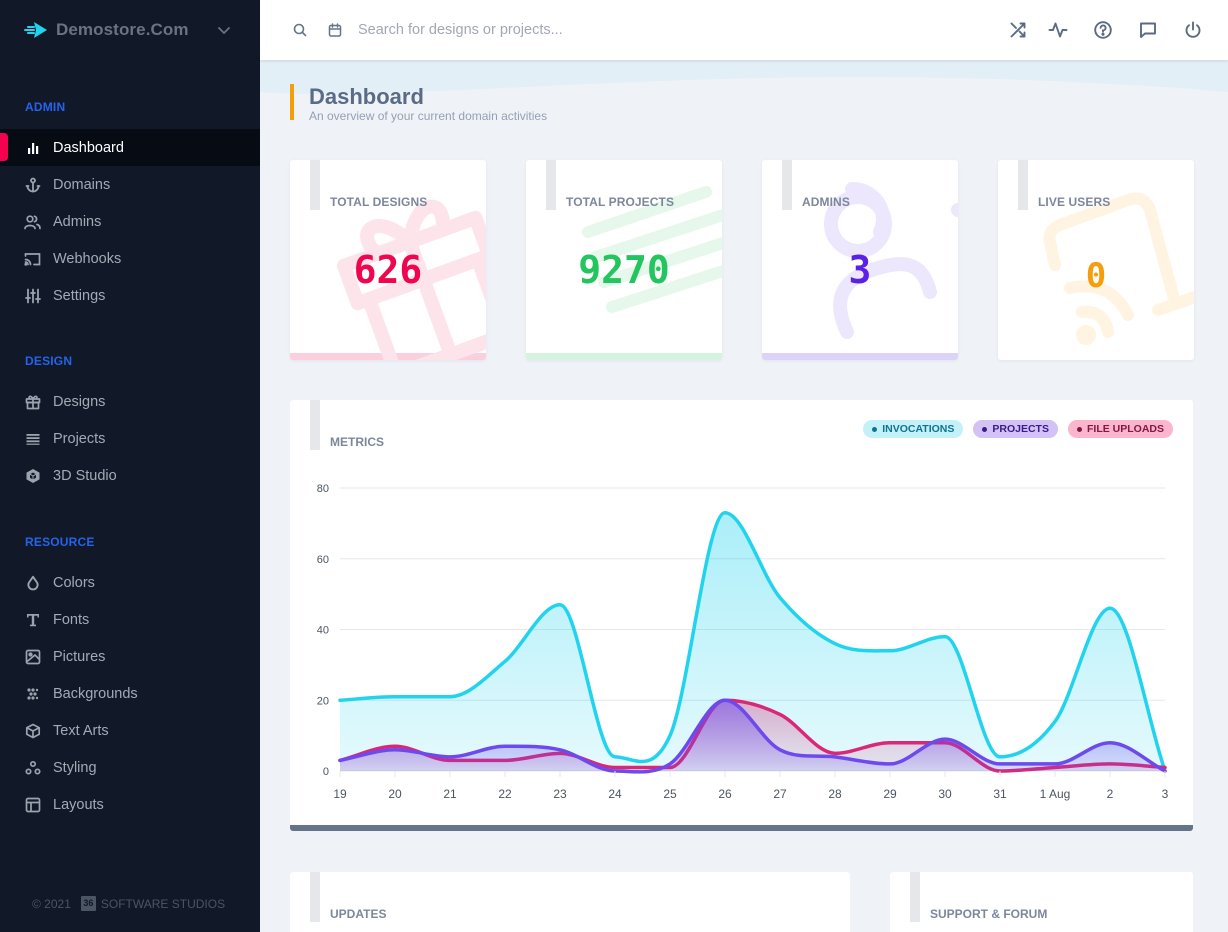 Image resolution: width=1228 pixels, height=932 pixels. Describe the element at coordinates (560, 794) in the screenshot. I see `x-tick-label: 23` at that location.